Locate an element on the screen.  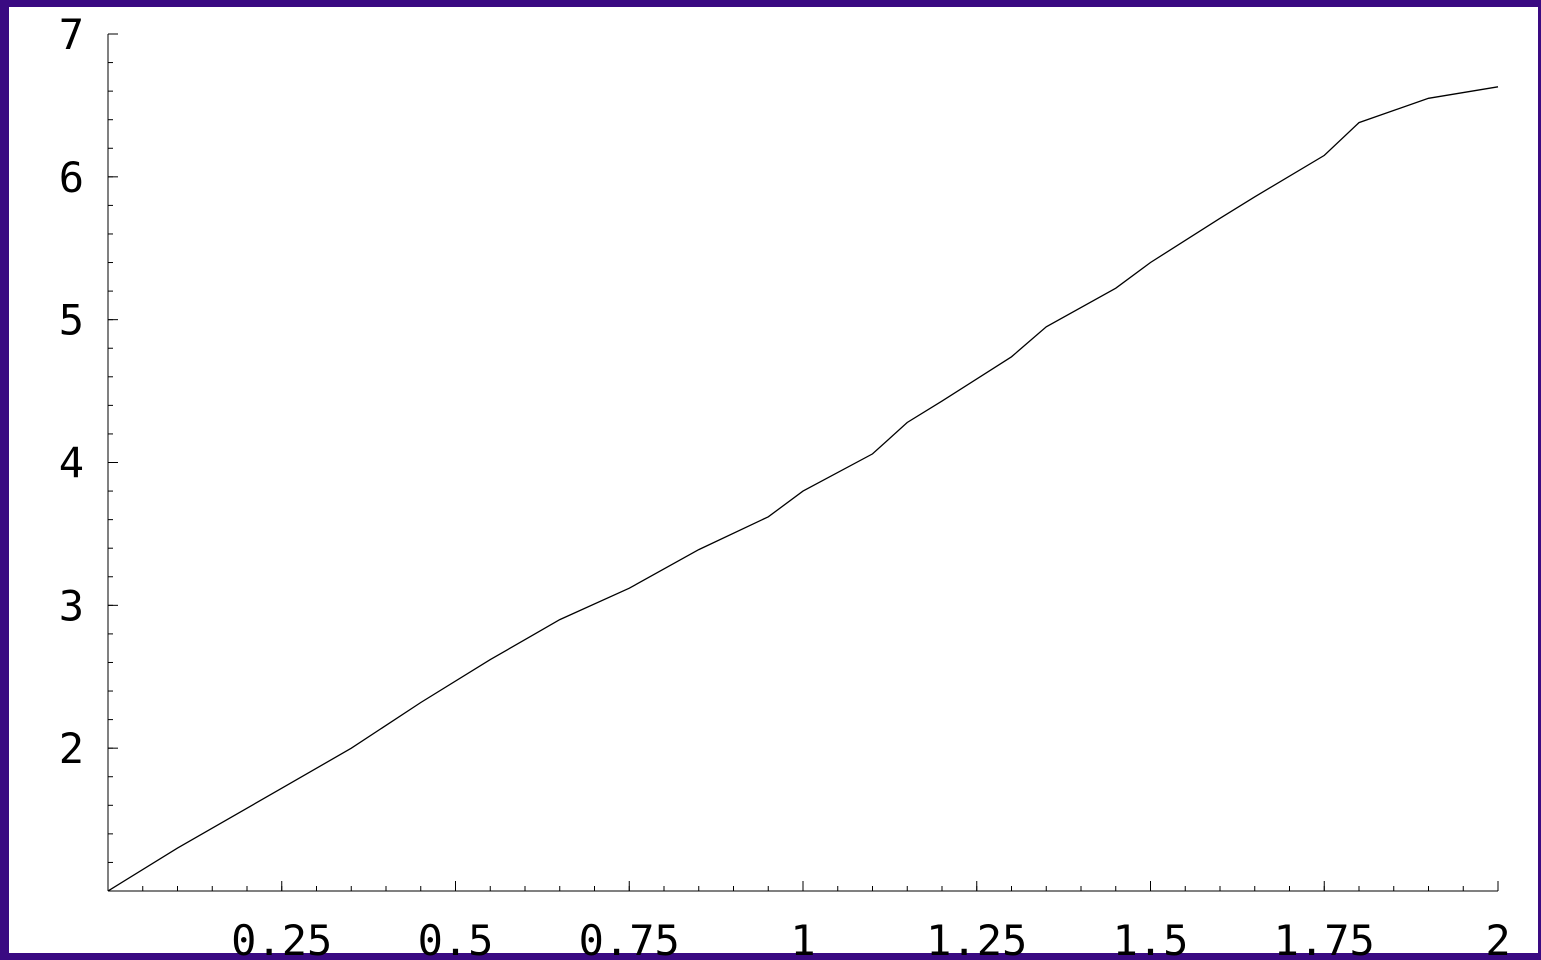
x-tick-label: 2 is located at coordinates (1497, 938).